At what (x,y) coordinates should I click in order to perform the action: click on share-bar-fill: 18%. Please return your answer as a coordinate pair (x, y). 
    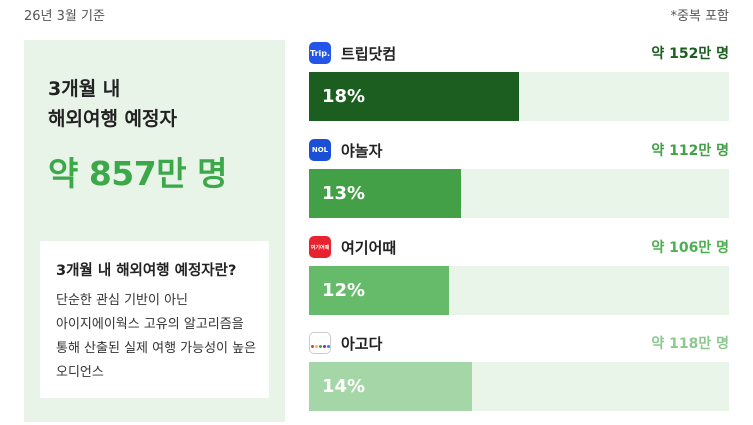
    Looking at the image, I should click on (414, 96).